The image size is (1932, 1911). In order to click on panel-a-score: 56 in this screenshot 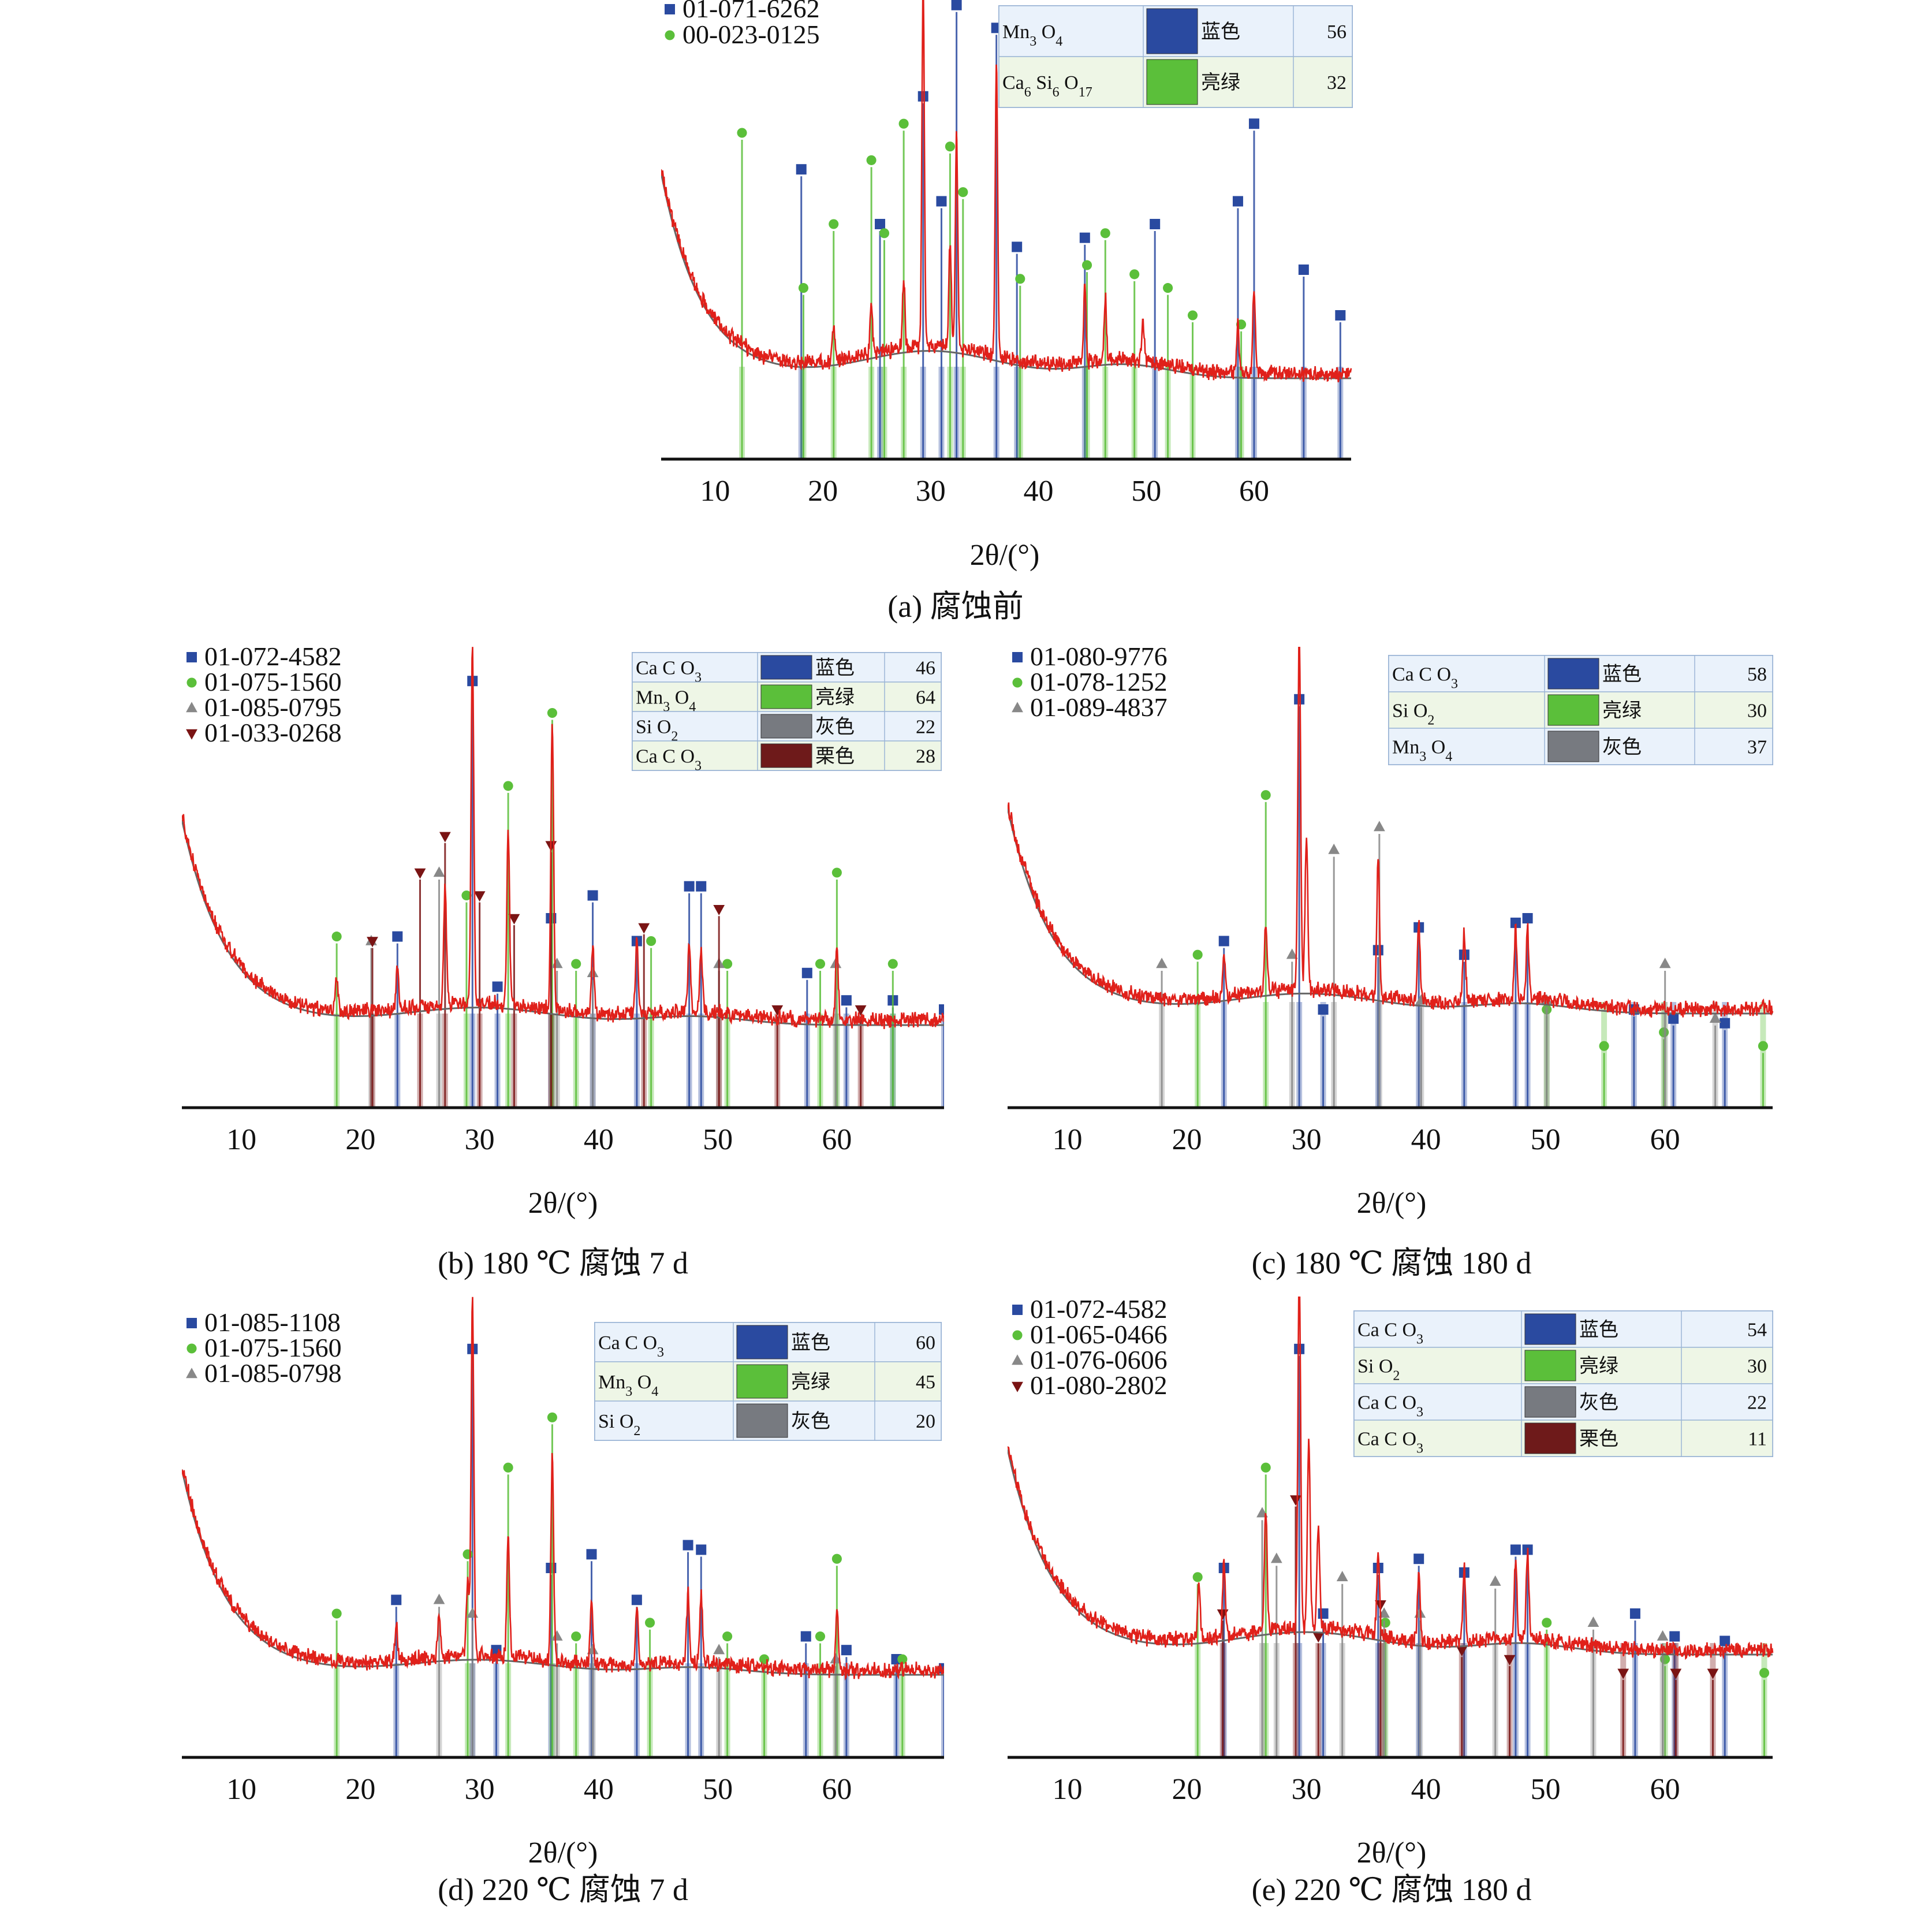, I will do `click(1337, 32)`.